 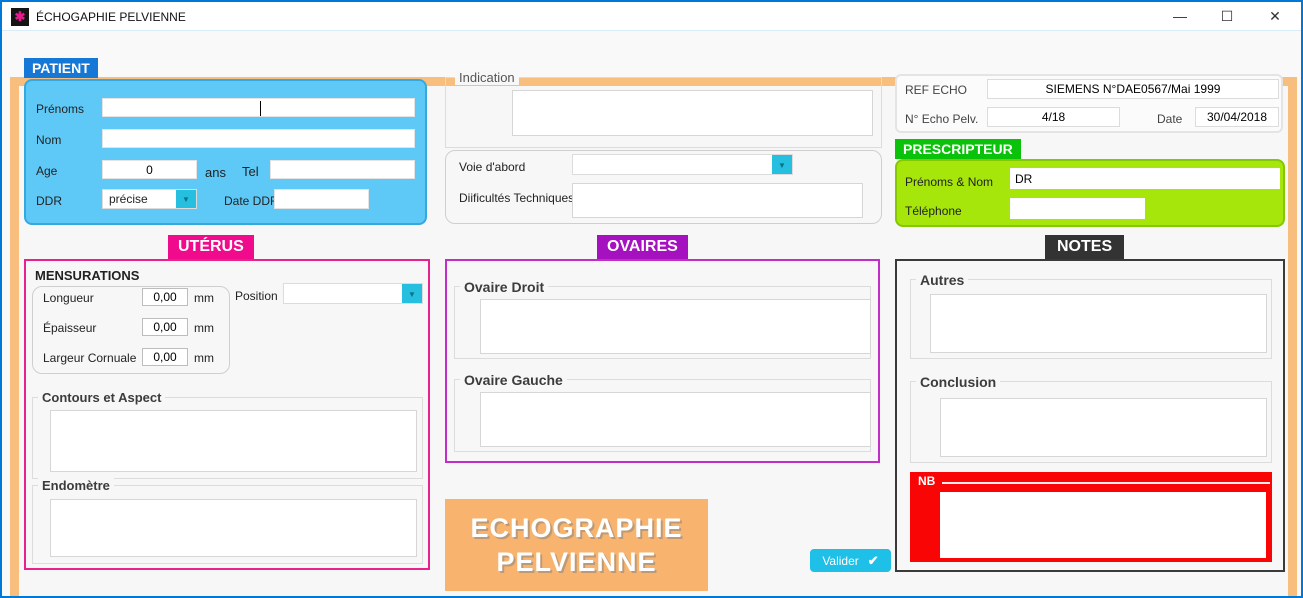 I want to click on conclusion-label: Conclusion, so click(x=958, y=382).